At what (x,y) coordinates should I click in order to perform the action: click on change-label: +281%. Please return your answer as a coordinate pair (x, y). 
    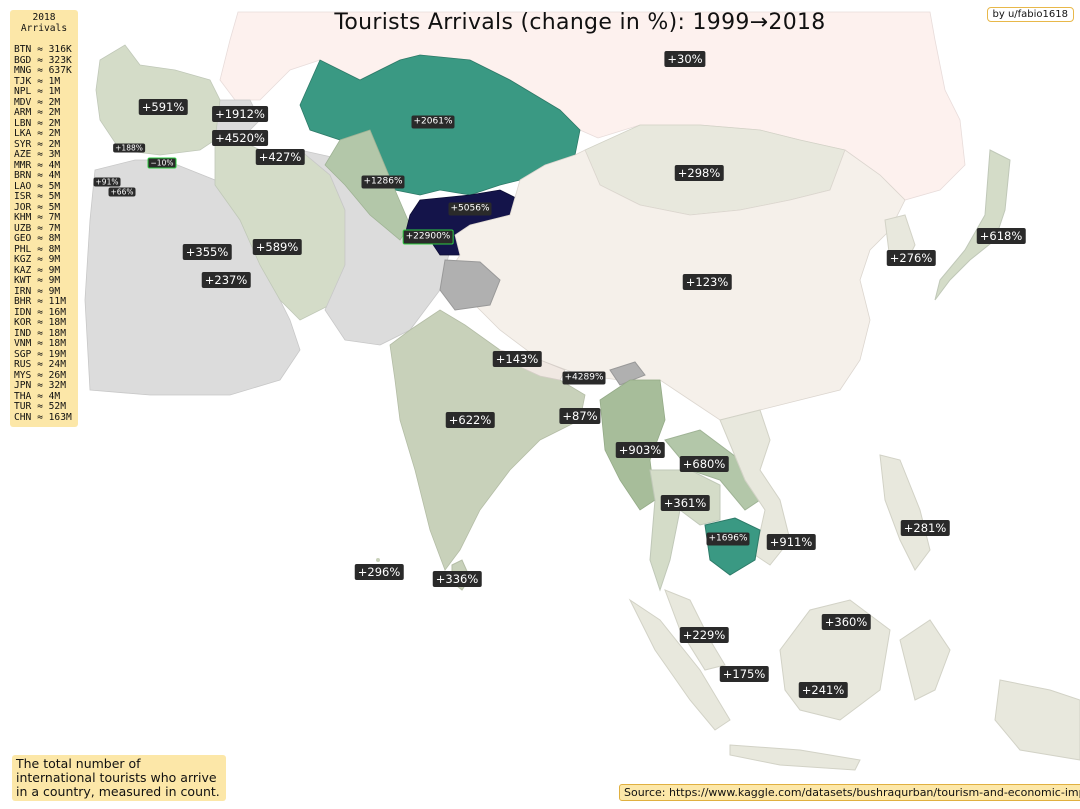
    Looking at the image, I should click on (925, 528).